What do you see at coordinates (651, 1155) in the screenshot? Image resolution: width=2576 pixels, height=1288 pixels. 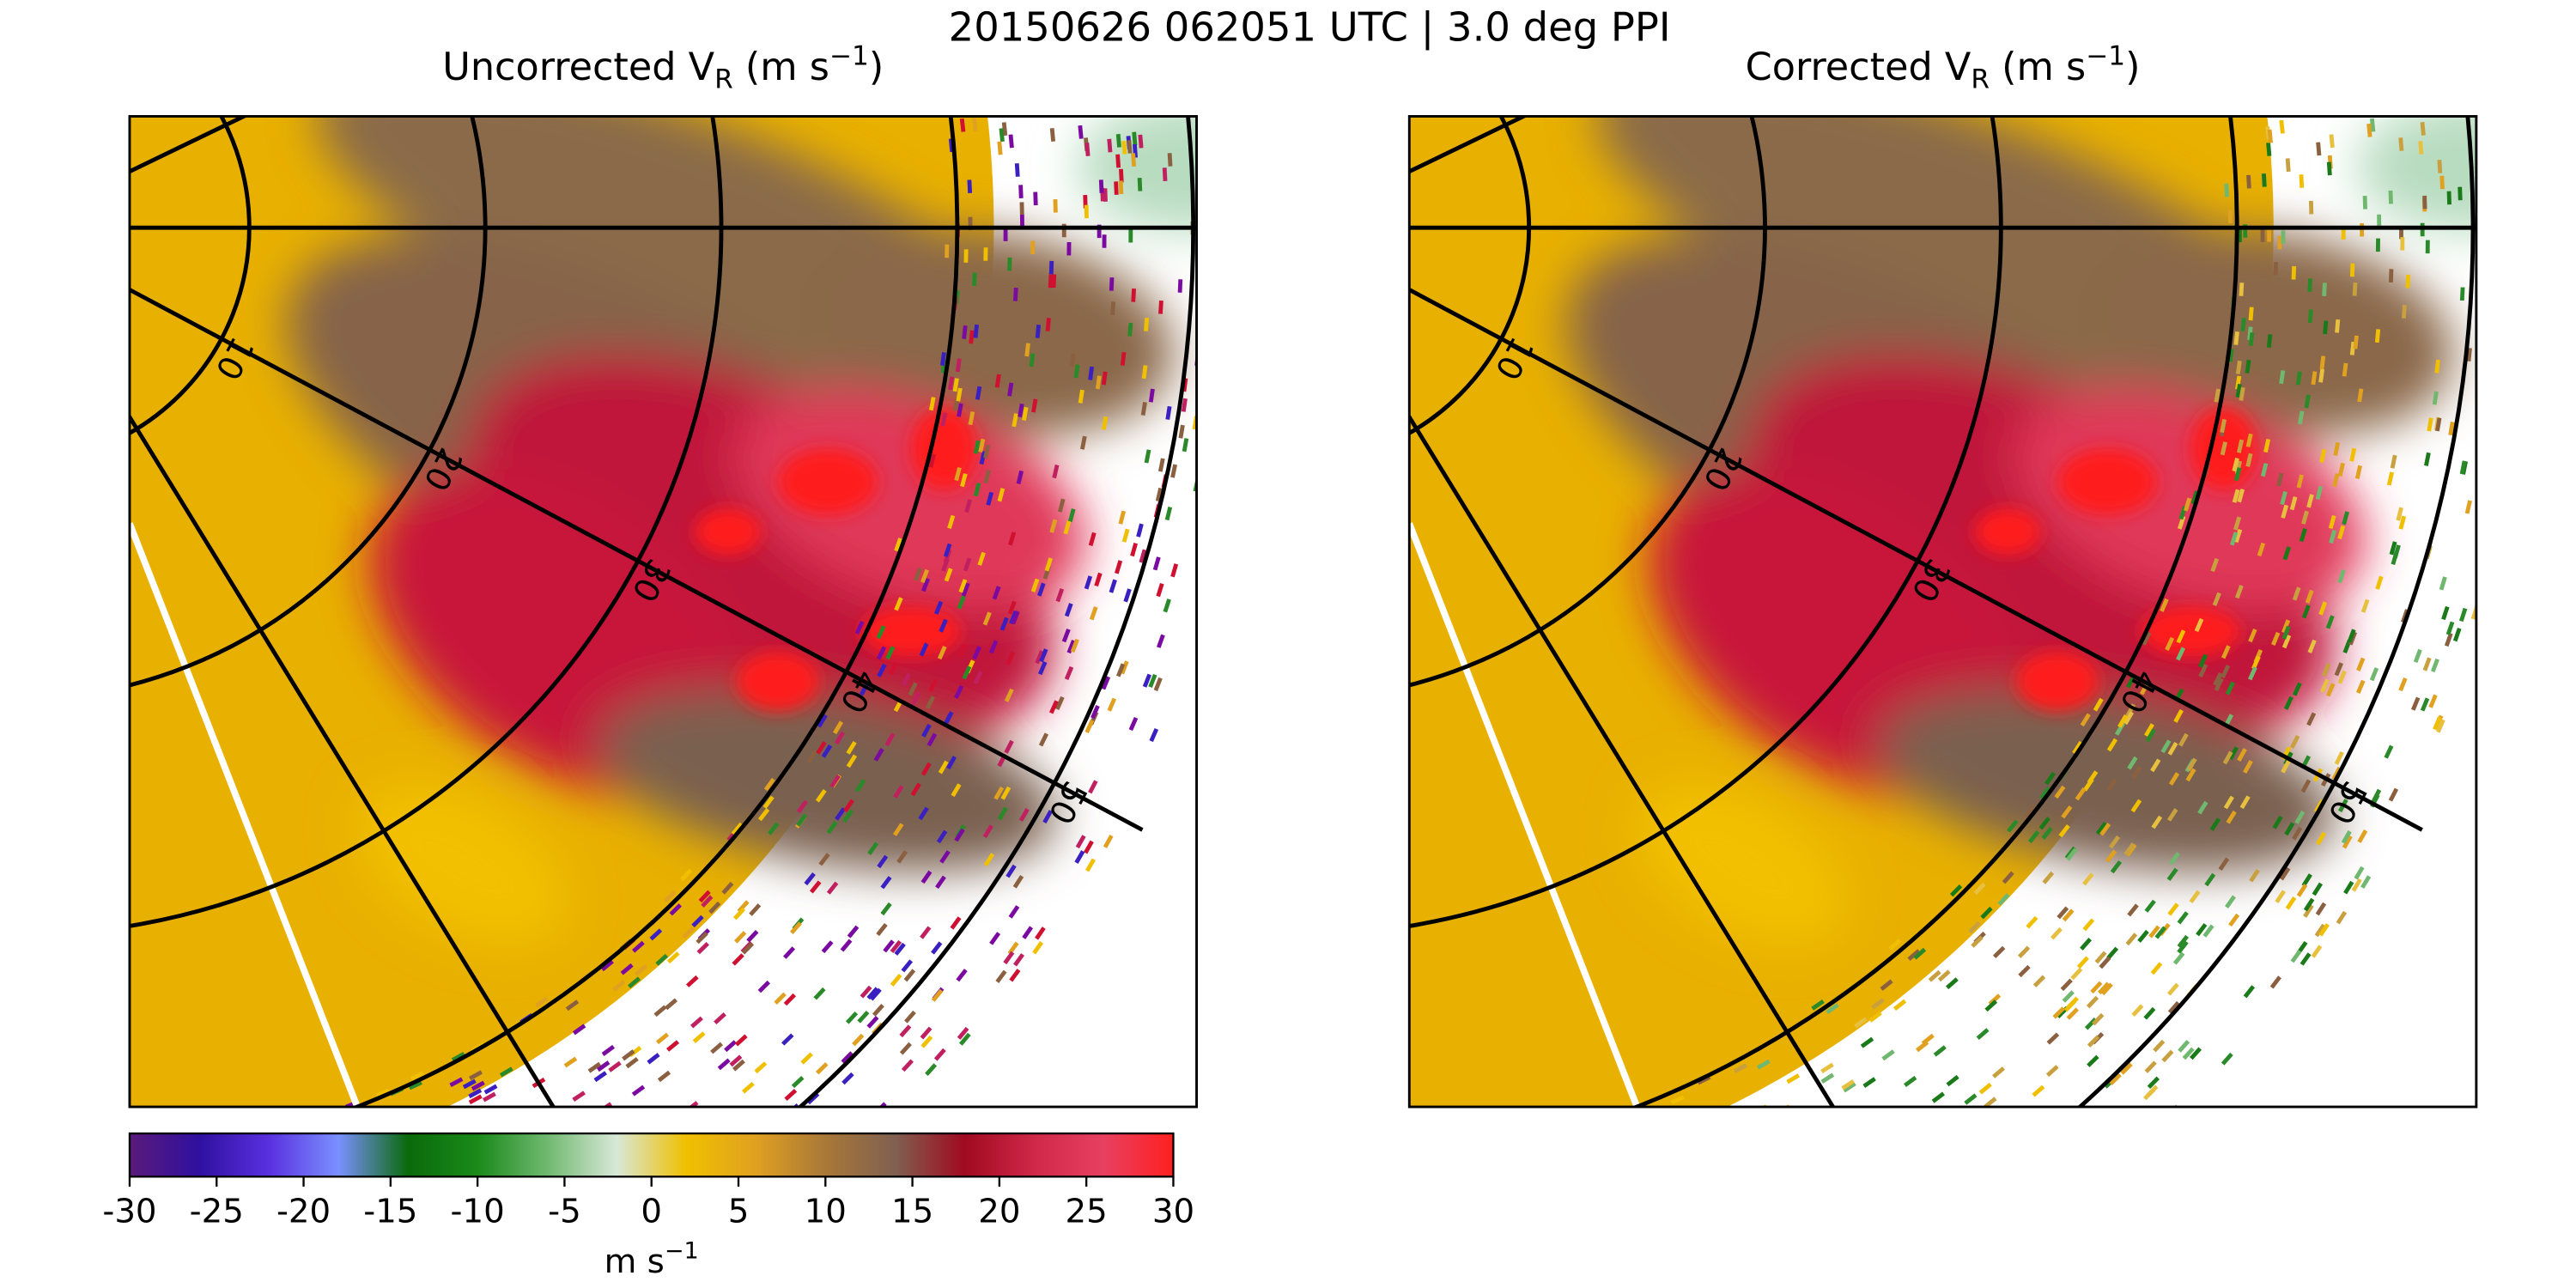 I see `colorbar` at bounding box center [651, 1155].